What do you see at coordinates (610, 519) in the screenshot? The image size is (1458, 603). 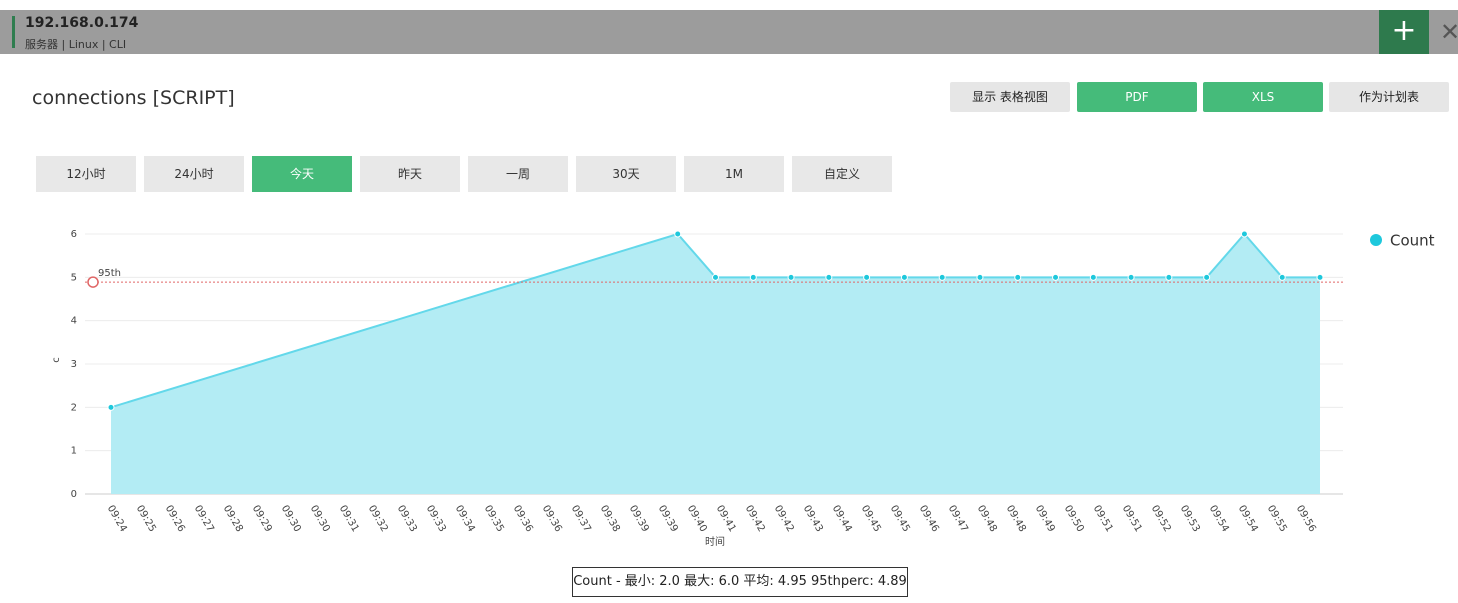 I see `x-tick-label: 09:38` at bounding box center [610, 519].